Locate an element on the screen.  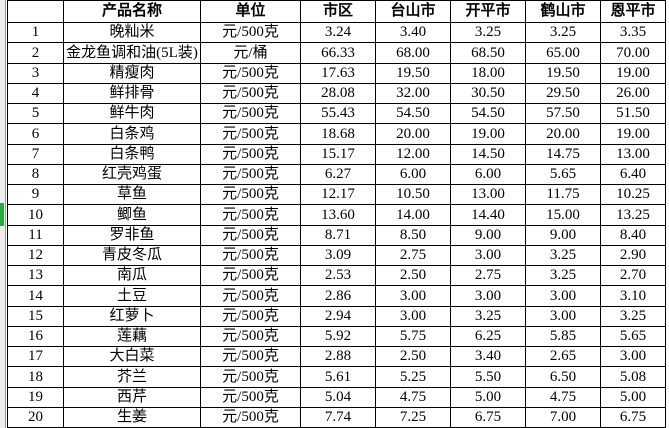
price-cell: 8.40 is located at coordinates (633, 235).